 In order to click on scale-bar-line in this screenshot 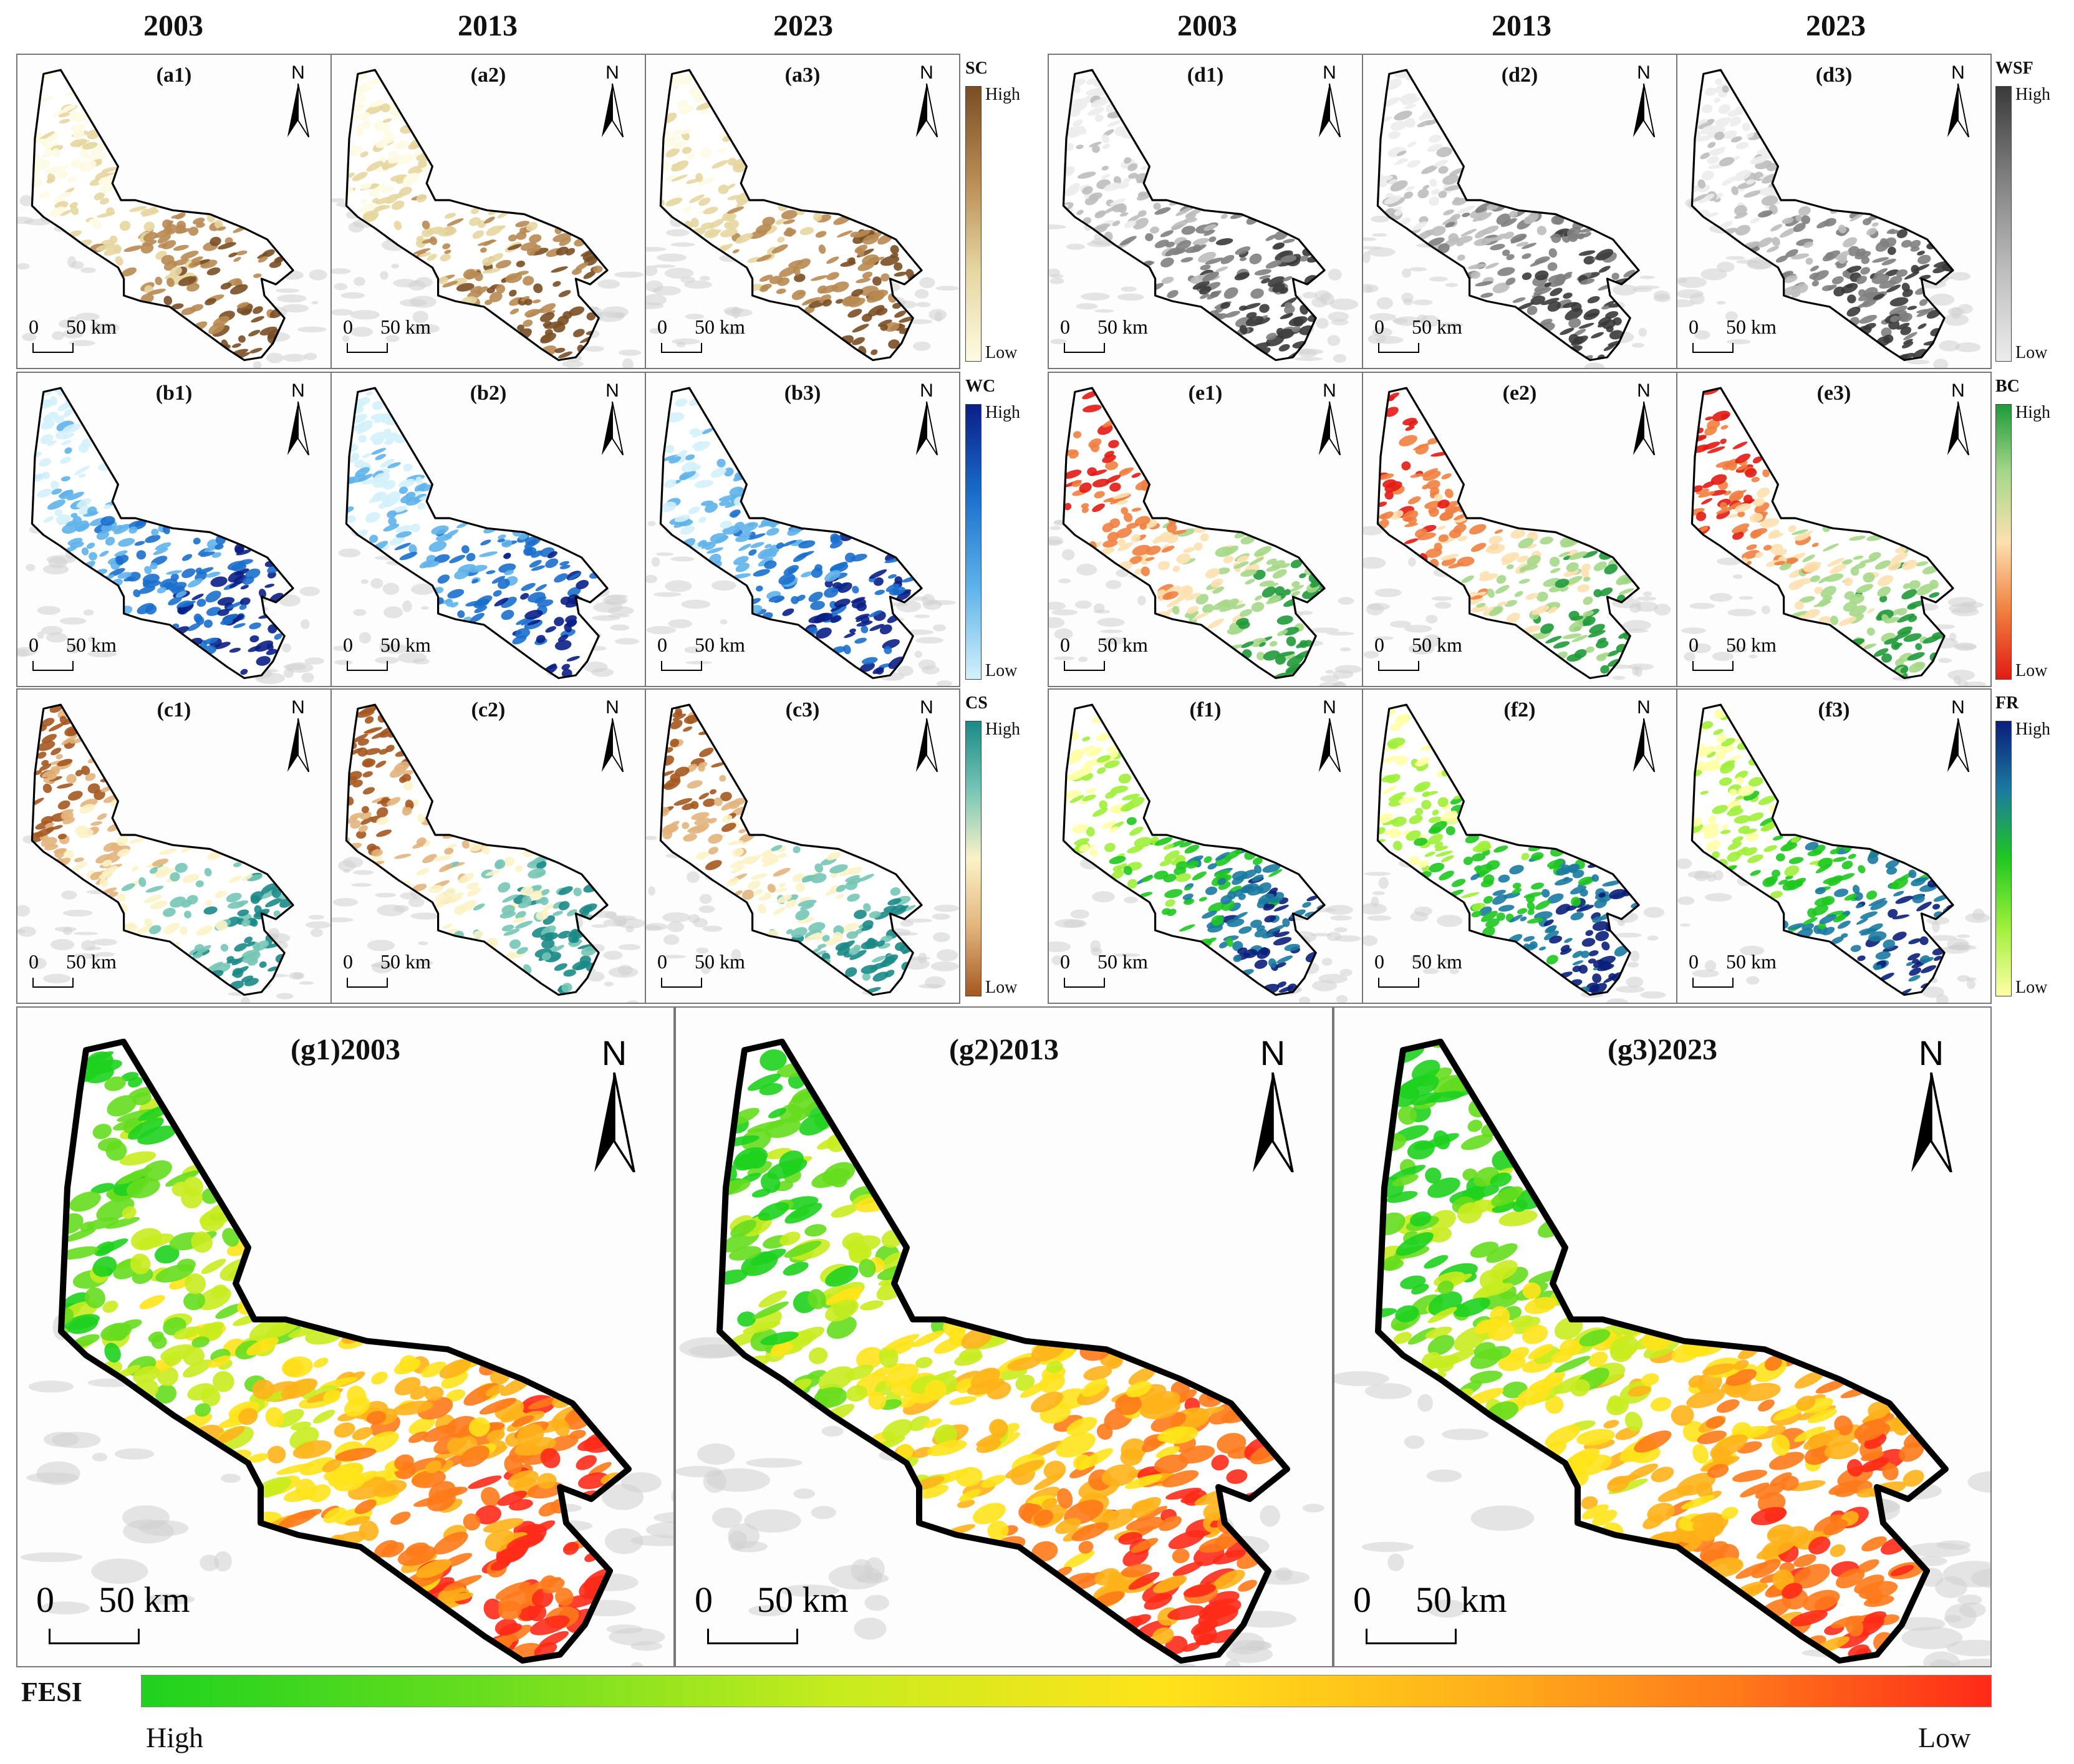, I will do `click(1084, 348)`.